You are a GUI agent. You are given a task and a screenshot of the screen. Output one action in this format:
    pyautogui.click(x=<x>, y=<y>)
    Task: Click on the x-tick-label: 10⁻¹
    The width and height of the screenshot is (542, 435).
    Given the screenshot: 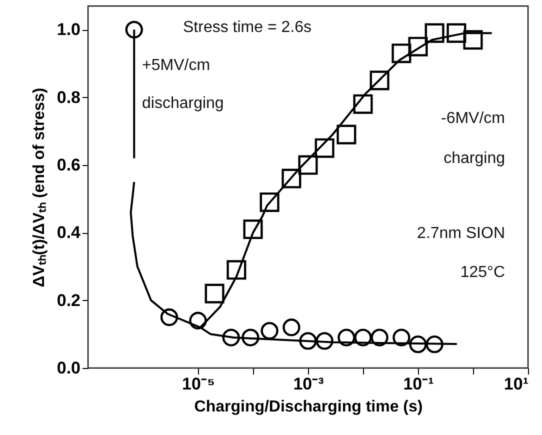 What is the action you would take?
    pyautogui.click(x=418, y=384)
    